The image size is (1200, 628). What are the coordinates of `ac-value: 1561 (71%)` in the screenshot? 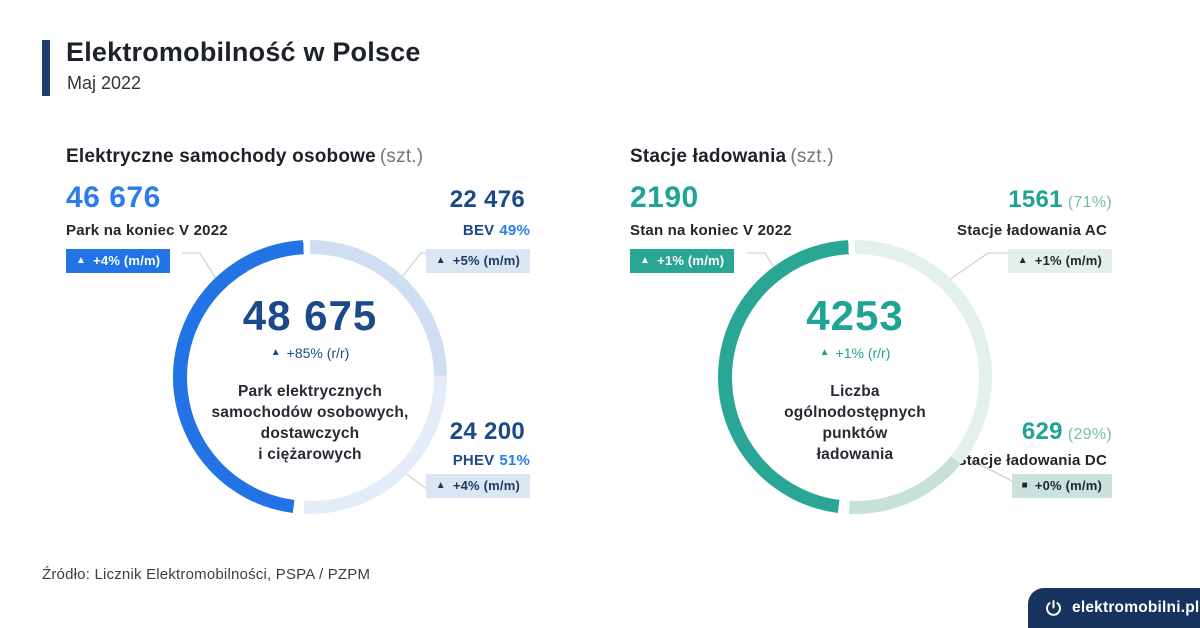 It's located at (1060, 200).